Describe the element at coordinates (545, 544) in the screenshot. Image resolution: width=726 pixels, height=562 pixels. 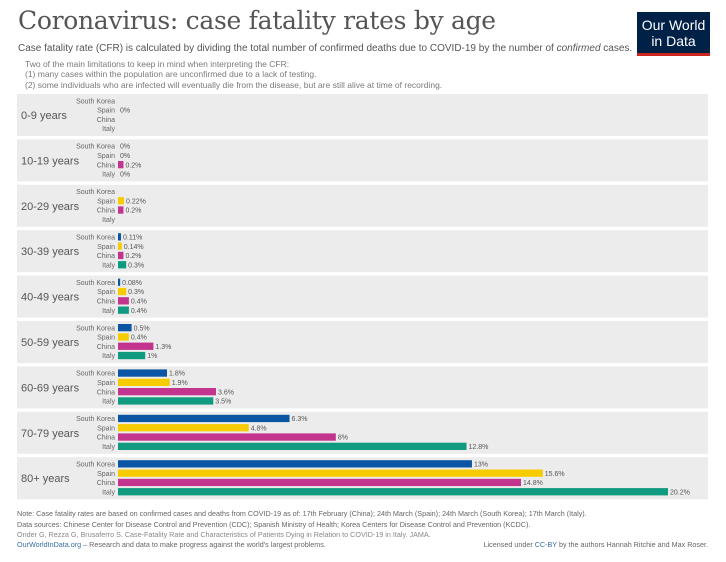
I see `license-link: CC-BY` at that location.